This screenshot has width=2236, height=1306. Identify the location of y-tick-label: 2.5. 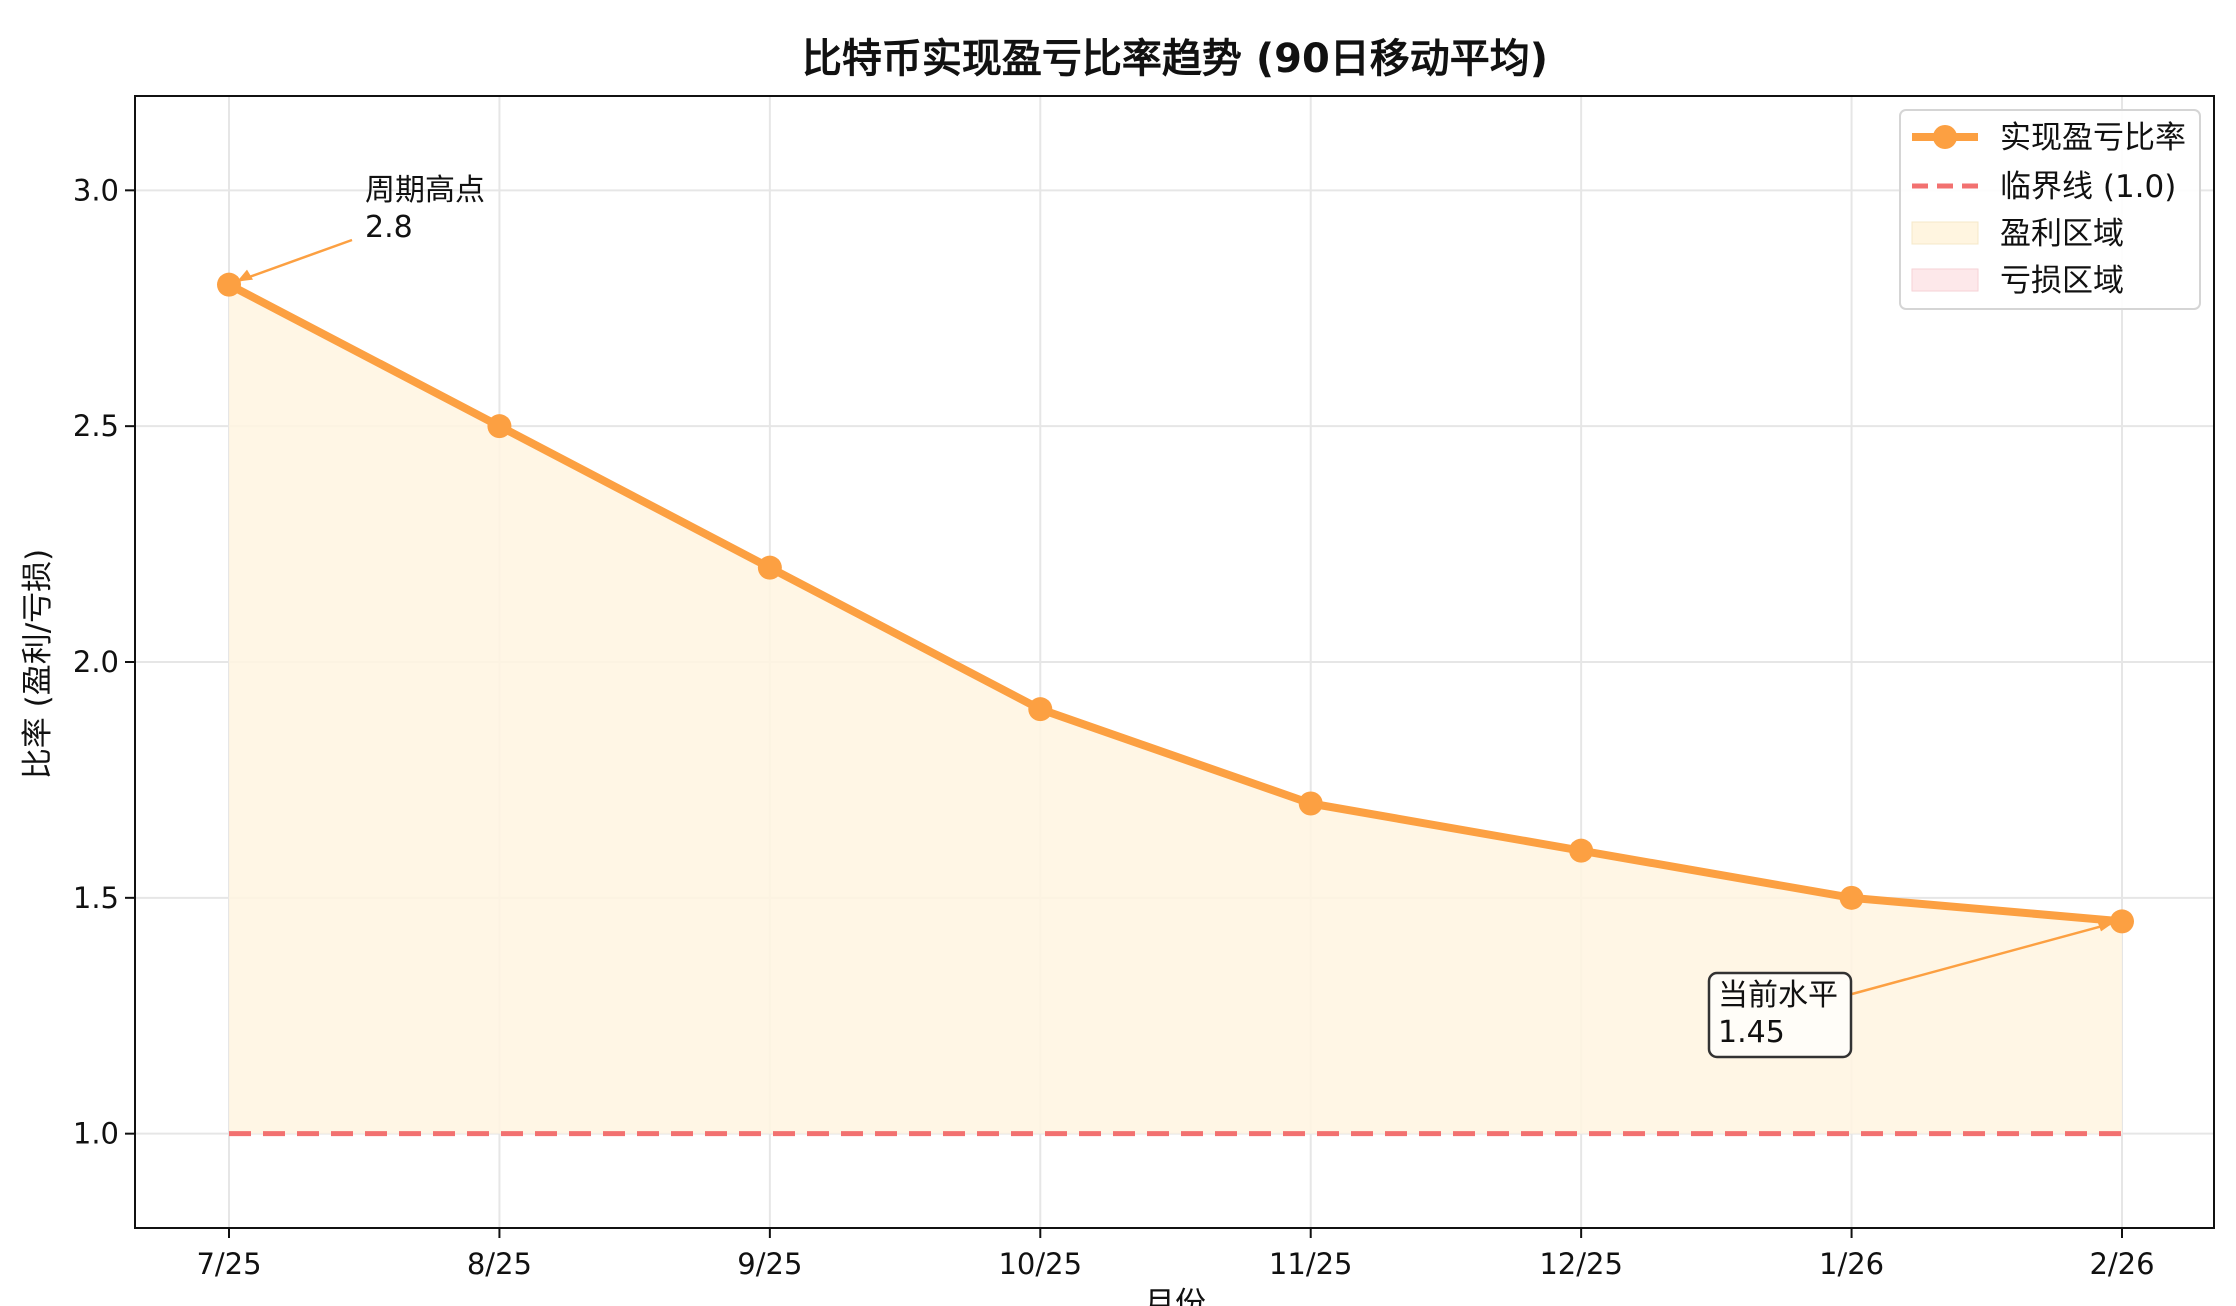
(96, 426).